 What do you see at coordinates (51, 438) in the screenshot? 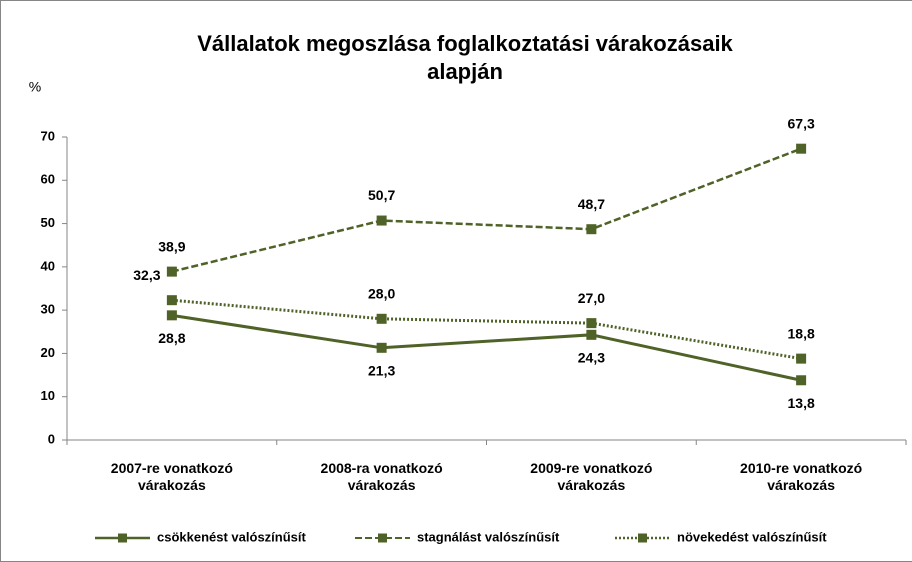
I see `y-tick-label: 0` at bounding box center [51, 438].